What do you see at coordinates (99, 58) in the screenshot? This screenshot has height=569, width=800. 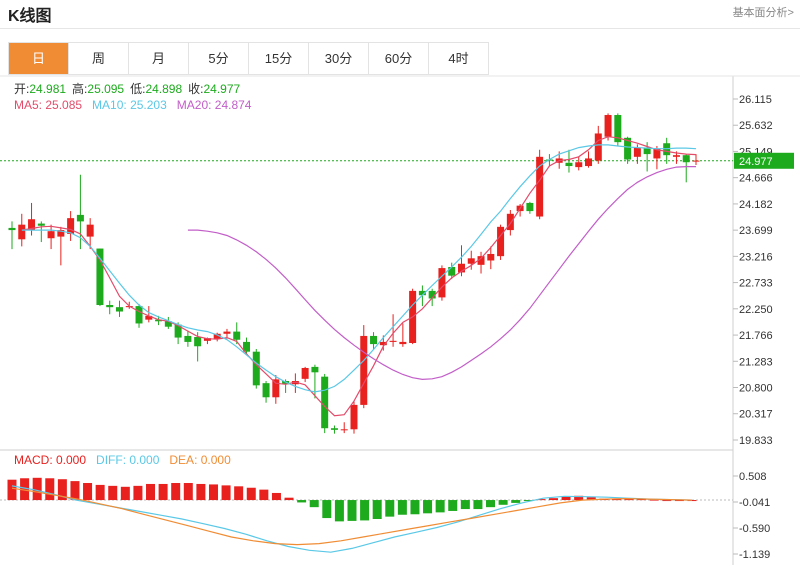 I see `tab-week: 周` at bounding box center [99, 58].